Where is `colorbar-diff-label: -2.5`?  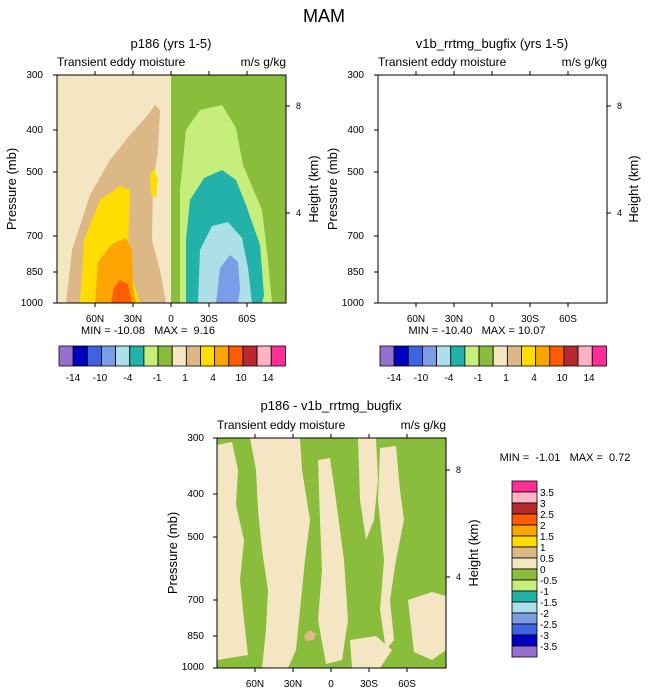
colorbar-diff-label: -2.5 is located at coordinates (549, 625).